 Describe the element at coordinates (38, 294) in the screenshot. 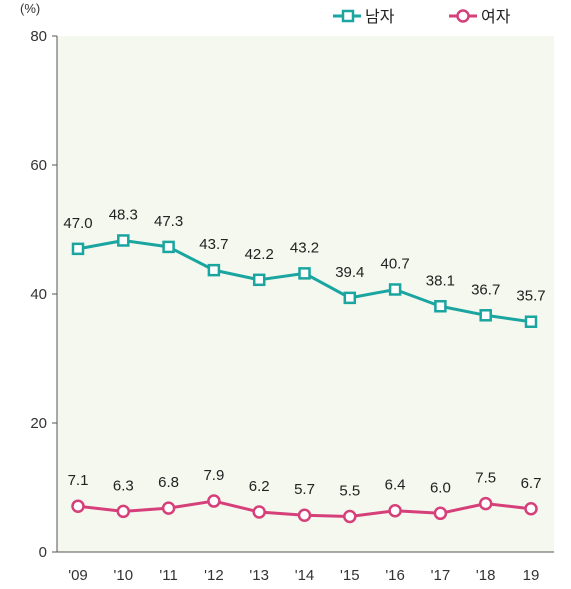

I see `y-tick-label: 40` at that location.